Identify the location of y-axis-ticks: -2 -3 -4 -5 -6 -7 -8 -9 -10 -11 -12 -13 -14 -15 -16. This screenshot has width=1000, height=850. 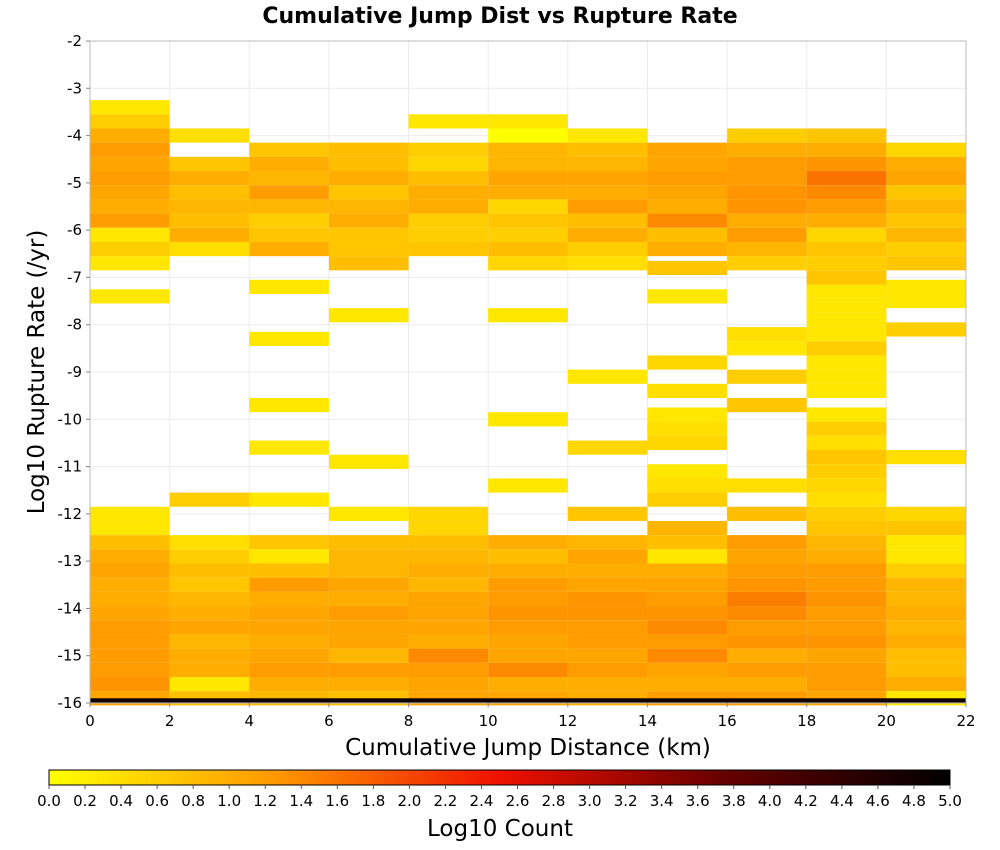
(74, 372).